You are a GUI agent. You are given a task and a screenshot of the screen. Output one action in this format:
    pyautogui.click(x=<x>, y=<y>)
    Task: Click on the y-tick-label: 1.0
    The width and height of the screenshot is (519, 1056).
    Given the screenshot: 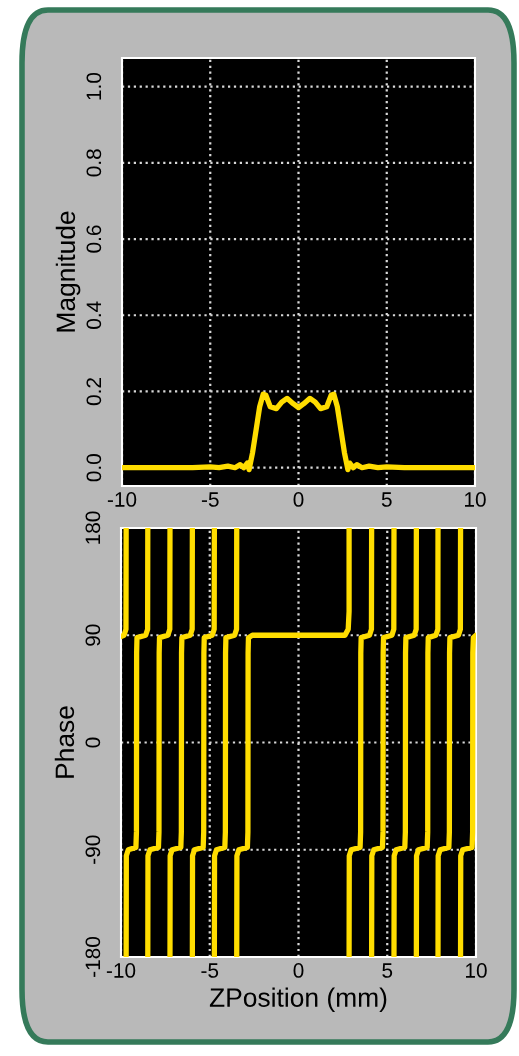 What is the action you would take?
    pyautogui.click(x=94, y=86)
    